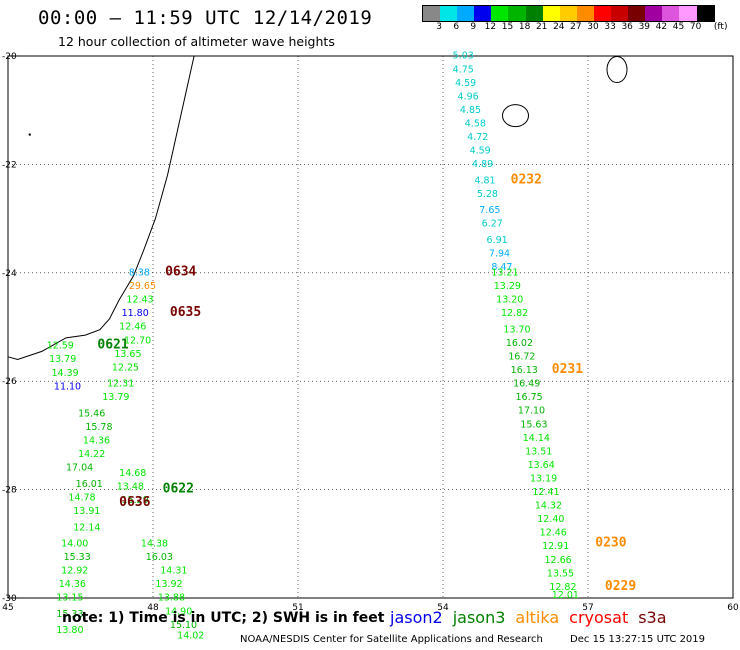  What do you see at coordinates (112, 345) in the screenshot?
I see `pass-time-label: 0621` at bounding box center [112, 345].